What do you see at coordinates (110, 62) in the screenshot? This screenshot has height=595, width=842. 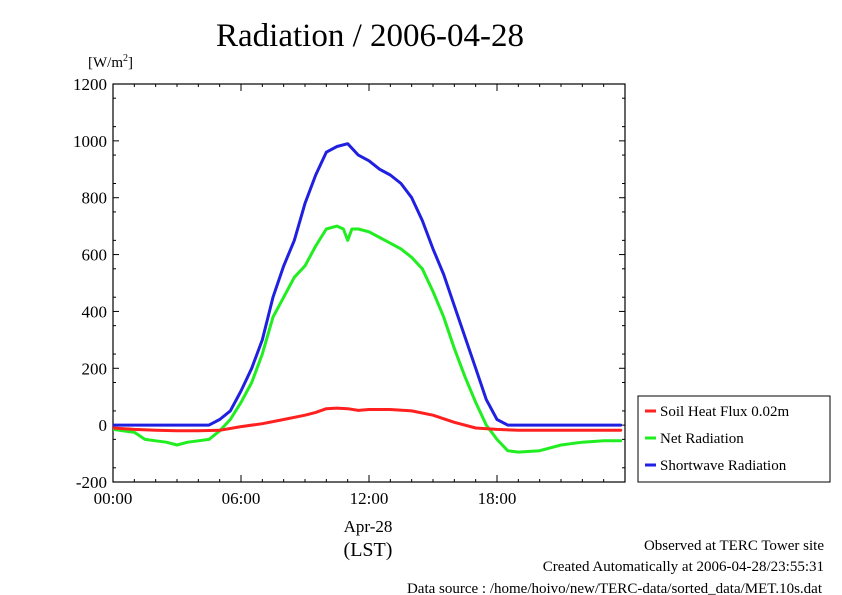 I see `y-axis-unit: [W/m2]` at bounding box center [110, 62].